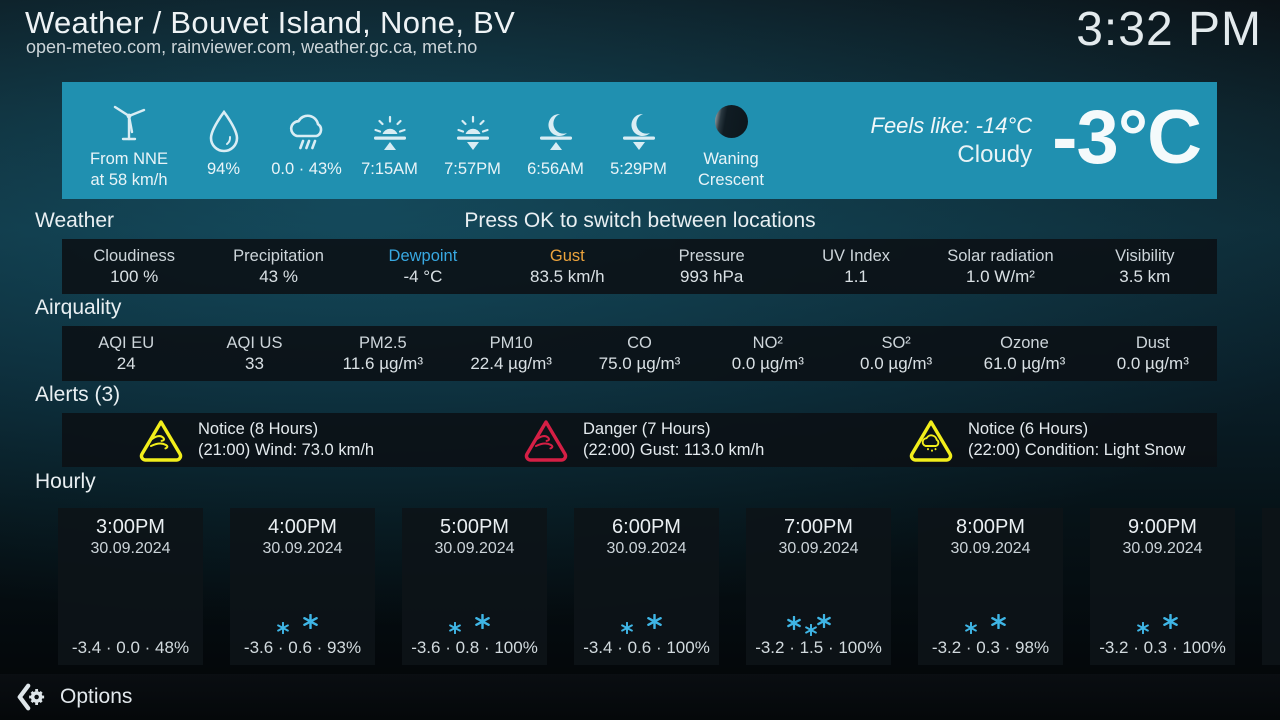  Describe the element at coordinates (818, 527) in the screenshot. I see `hourly-time: 7:00PM` at that location.